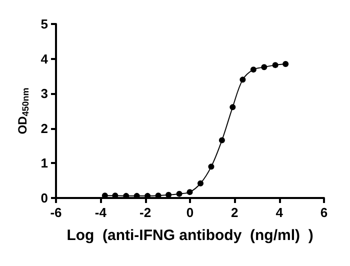  What do you see at coordinates (324, 212) in the screenshot?
I see `x-tick-label: 6` at bounding box center [324, 212].